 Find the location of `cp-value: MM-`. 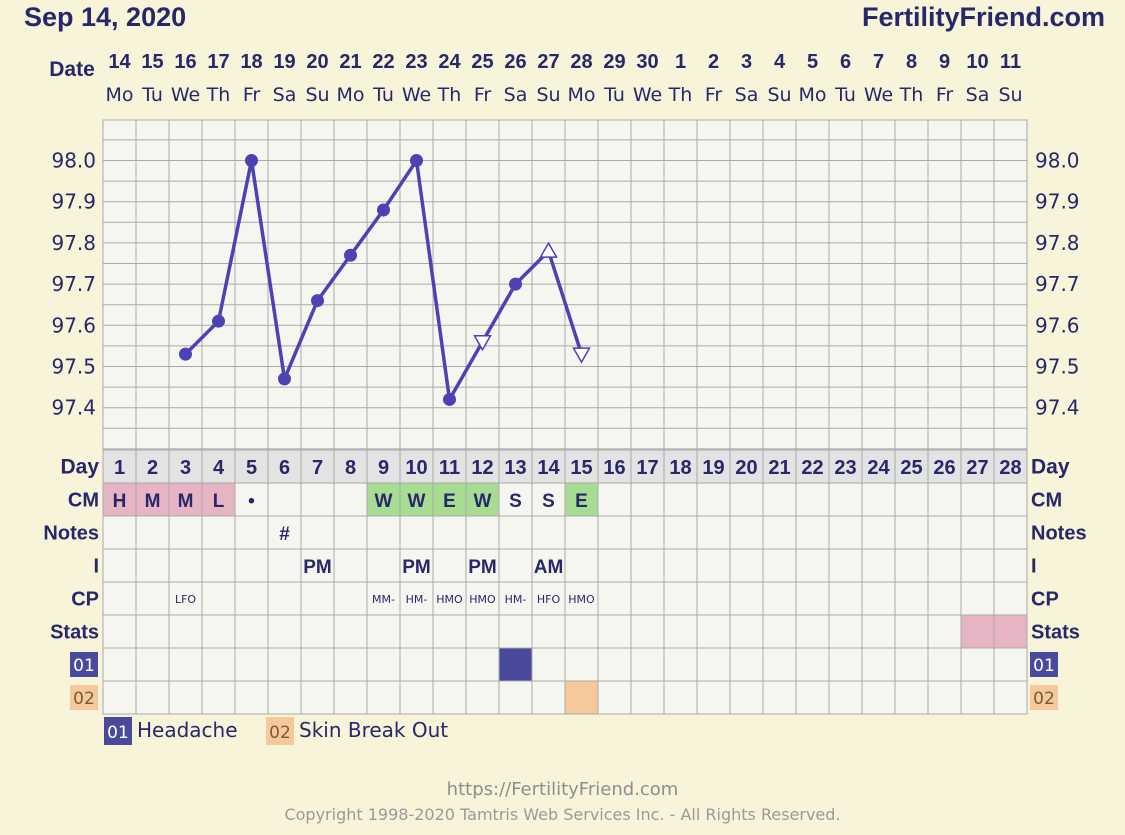

cp-value: MM- is located at coordinates (383, 599).